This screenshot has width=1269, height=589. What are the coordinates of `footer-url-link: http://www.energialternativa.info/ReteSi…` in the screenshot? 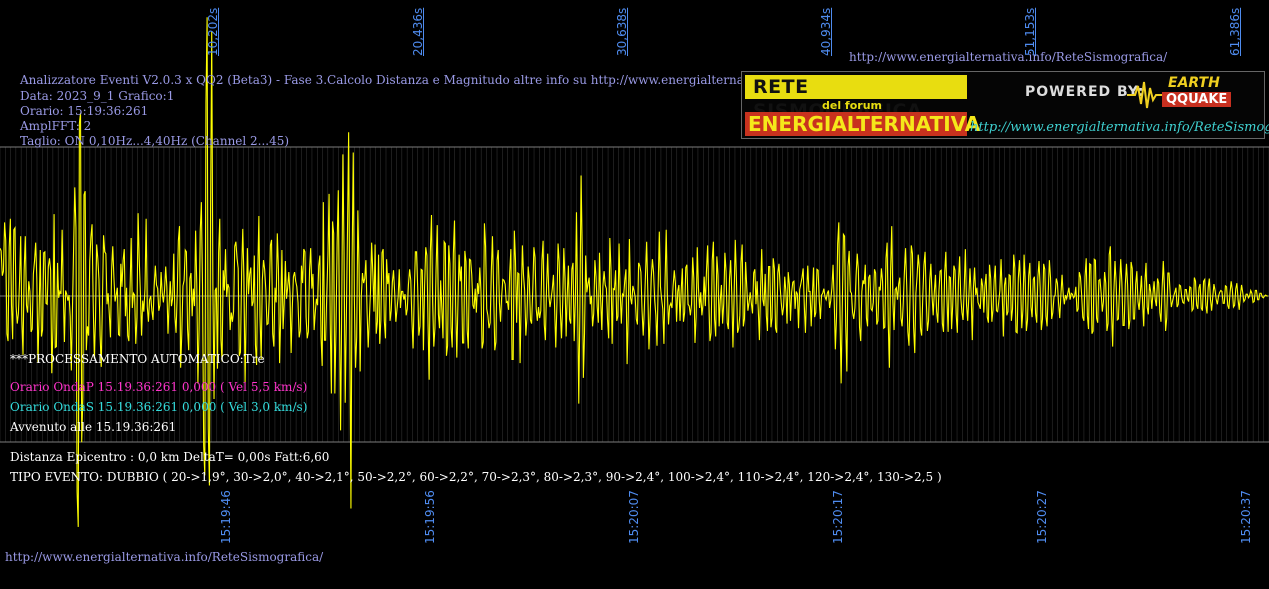 It's located at (164, 557).